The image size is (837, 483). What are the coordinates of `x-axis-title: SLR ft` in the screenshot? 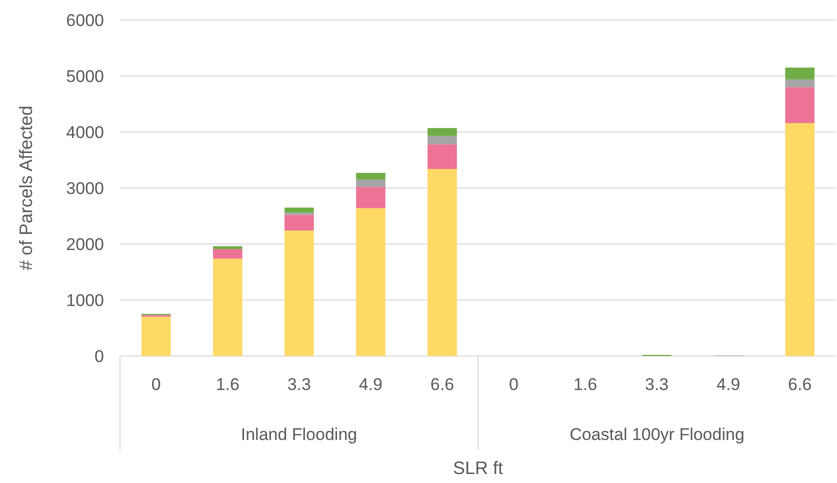 It's located at (478, 468).